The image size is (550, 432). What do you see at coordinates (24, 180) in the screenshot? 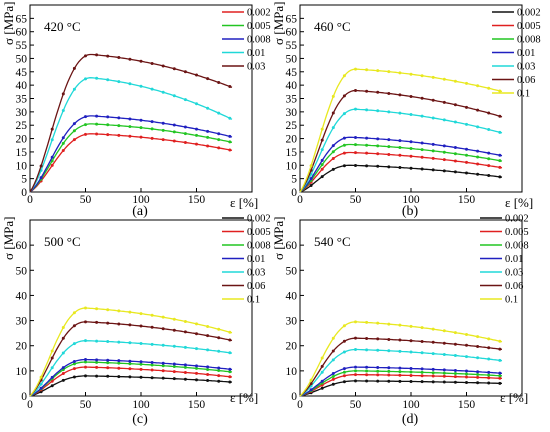
I see `y-tick-label: 5` at bounding box center [24, 180].